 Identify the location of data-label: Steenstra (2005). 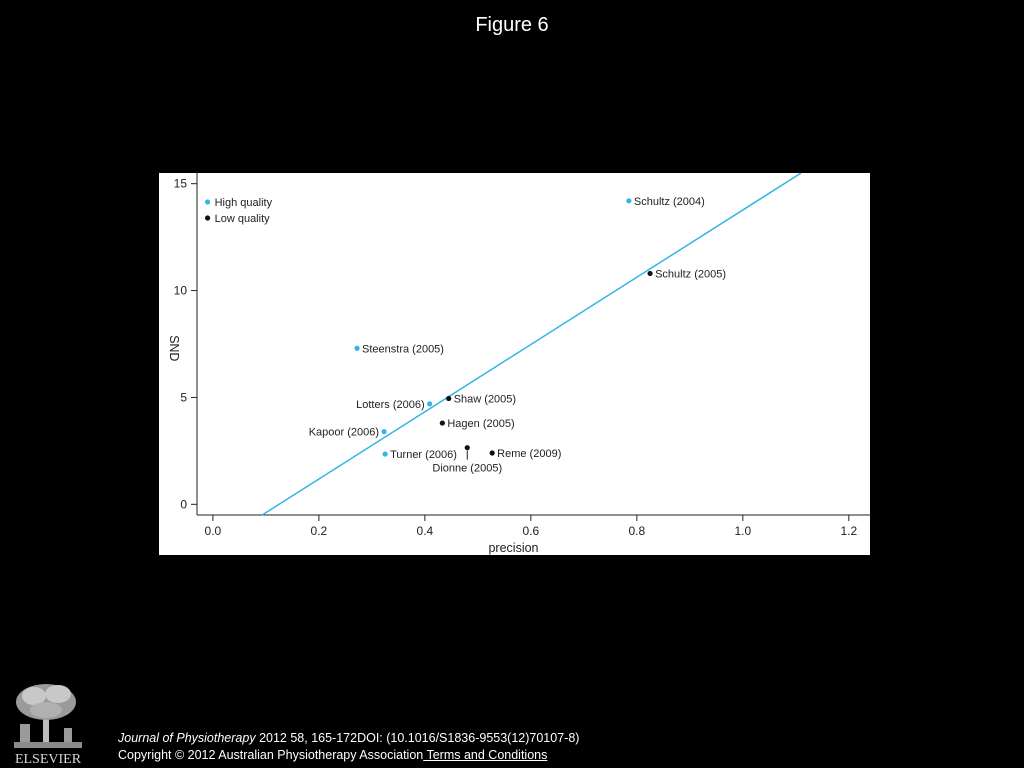
(403, 349).